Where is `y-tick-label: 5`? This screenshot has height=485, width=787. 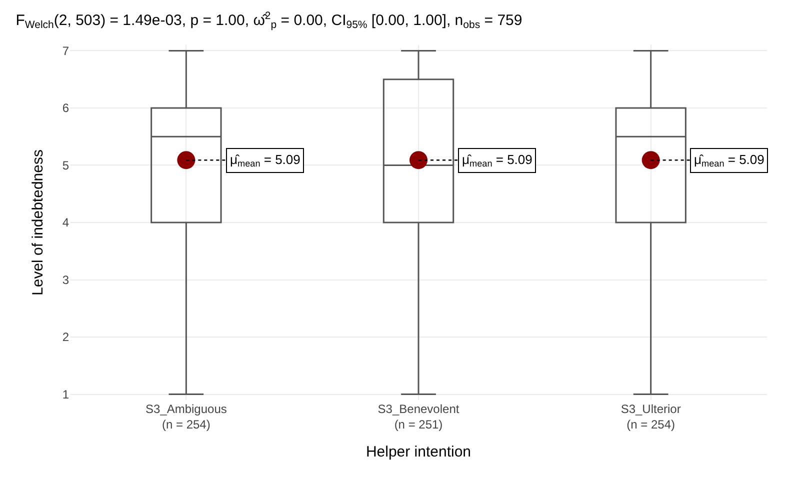
y-tick-label: 5 is located at coordinates (66, 165).